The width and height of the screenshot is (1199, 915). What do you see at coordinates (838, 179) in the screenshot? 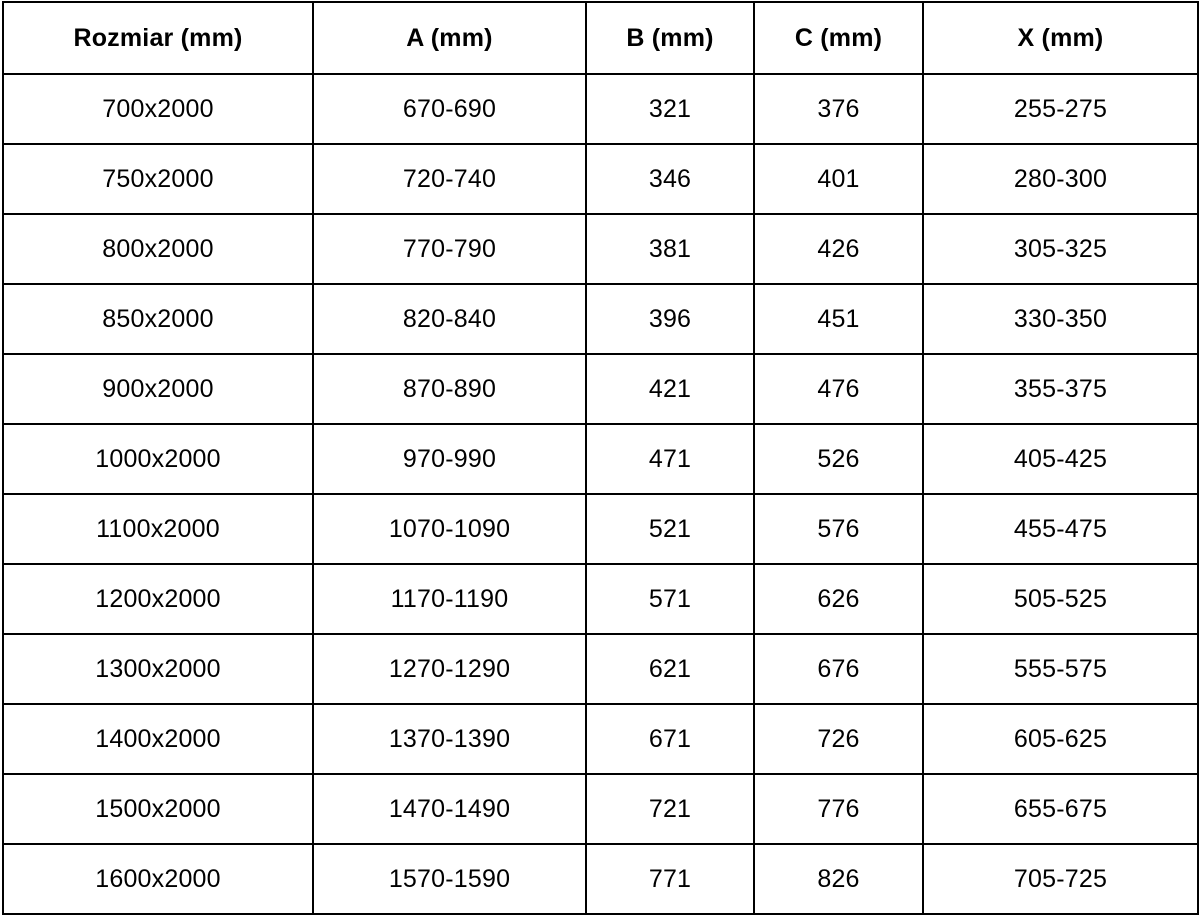
I see `cell-c: 401` at bounding box center [838, 179].